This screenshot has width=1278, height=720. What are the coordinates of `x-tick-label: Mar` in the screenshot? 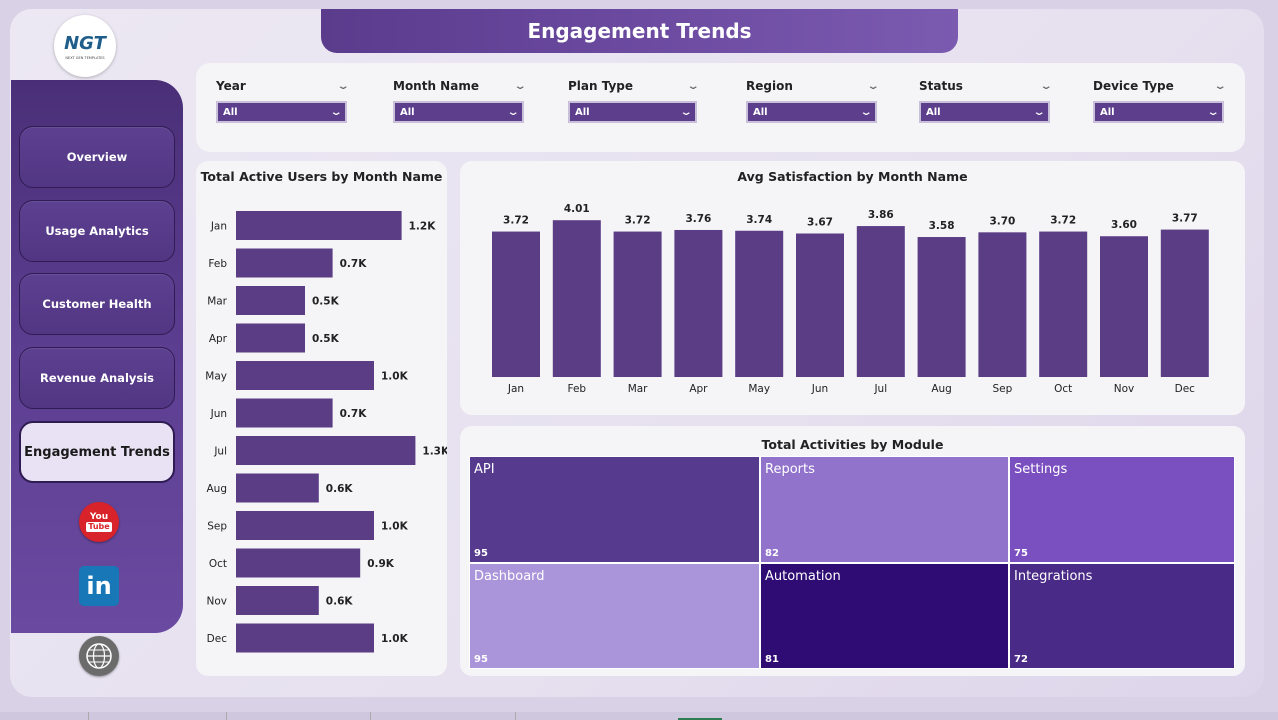 It's located at (638, 389).